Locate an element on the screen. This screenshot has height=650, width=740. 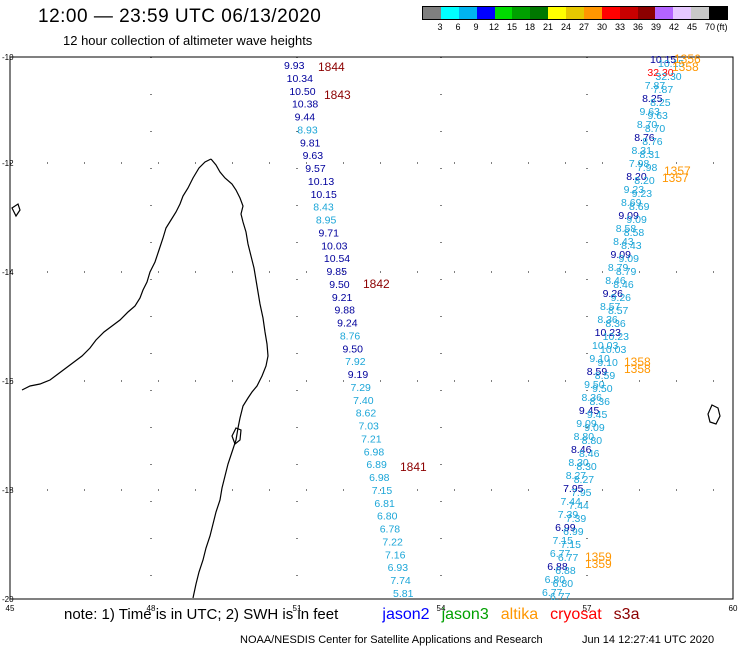
longitude-tick-label: 48 is located at coordinates (151, 608).